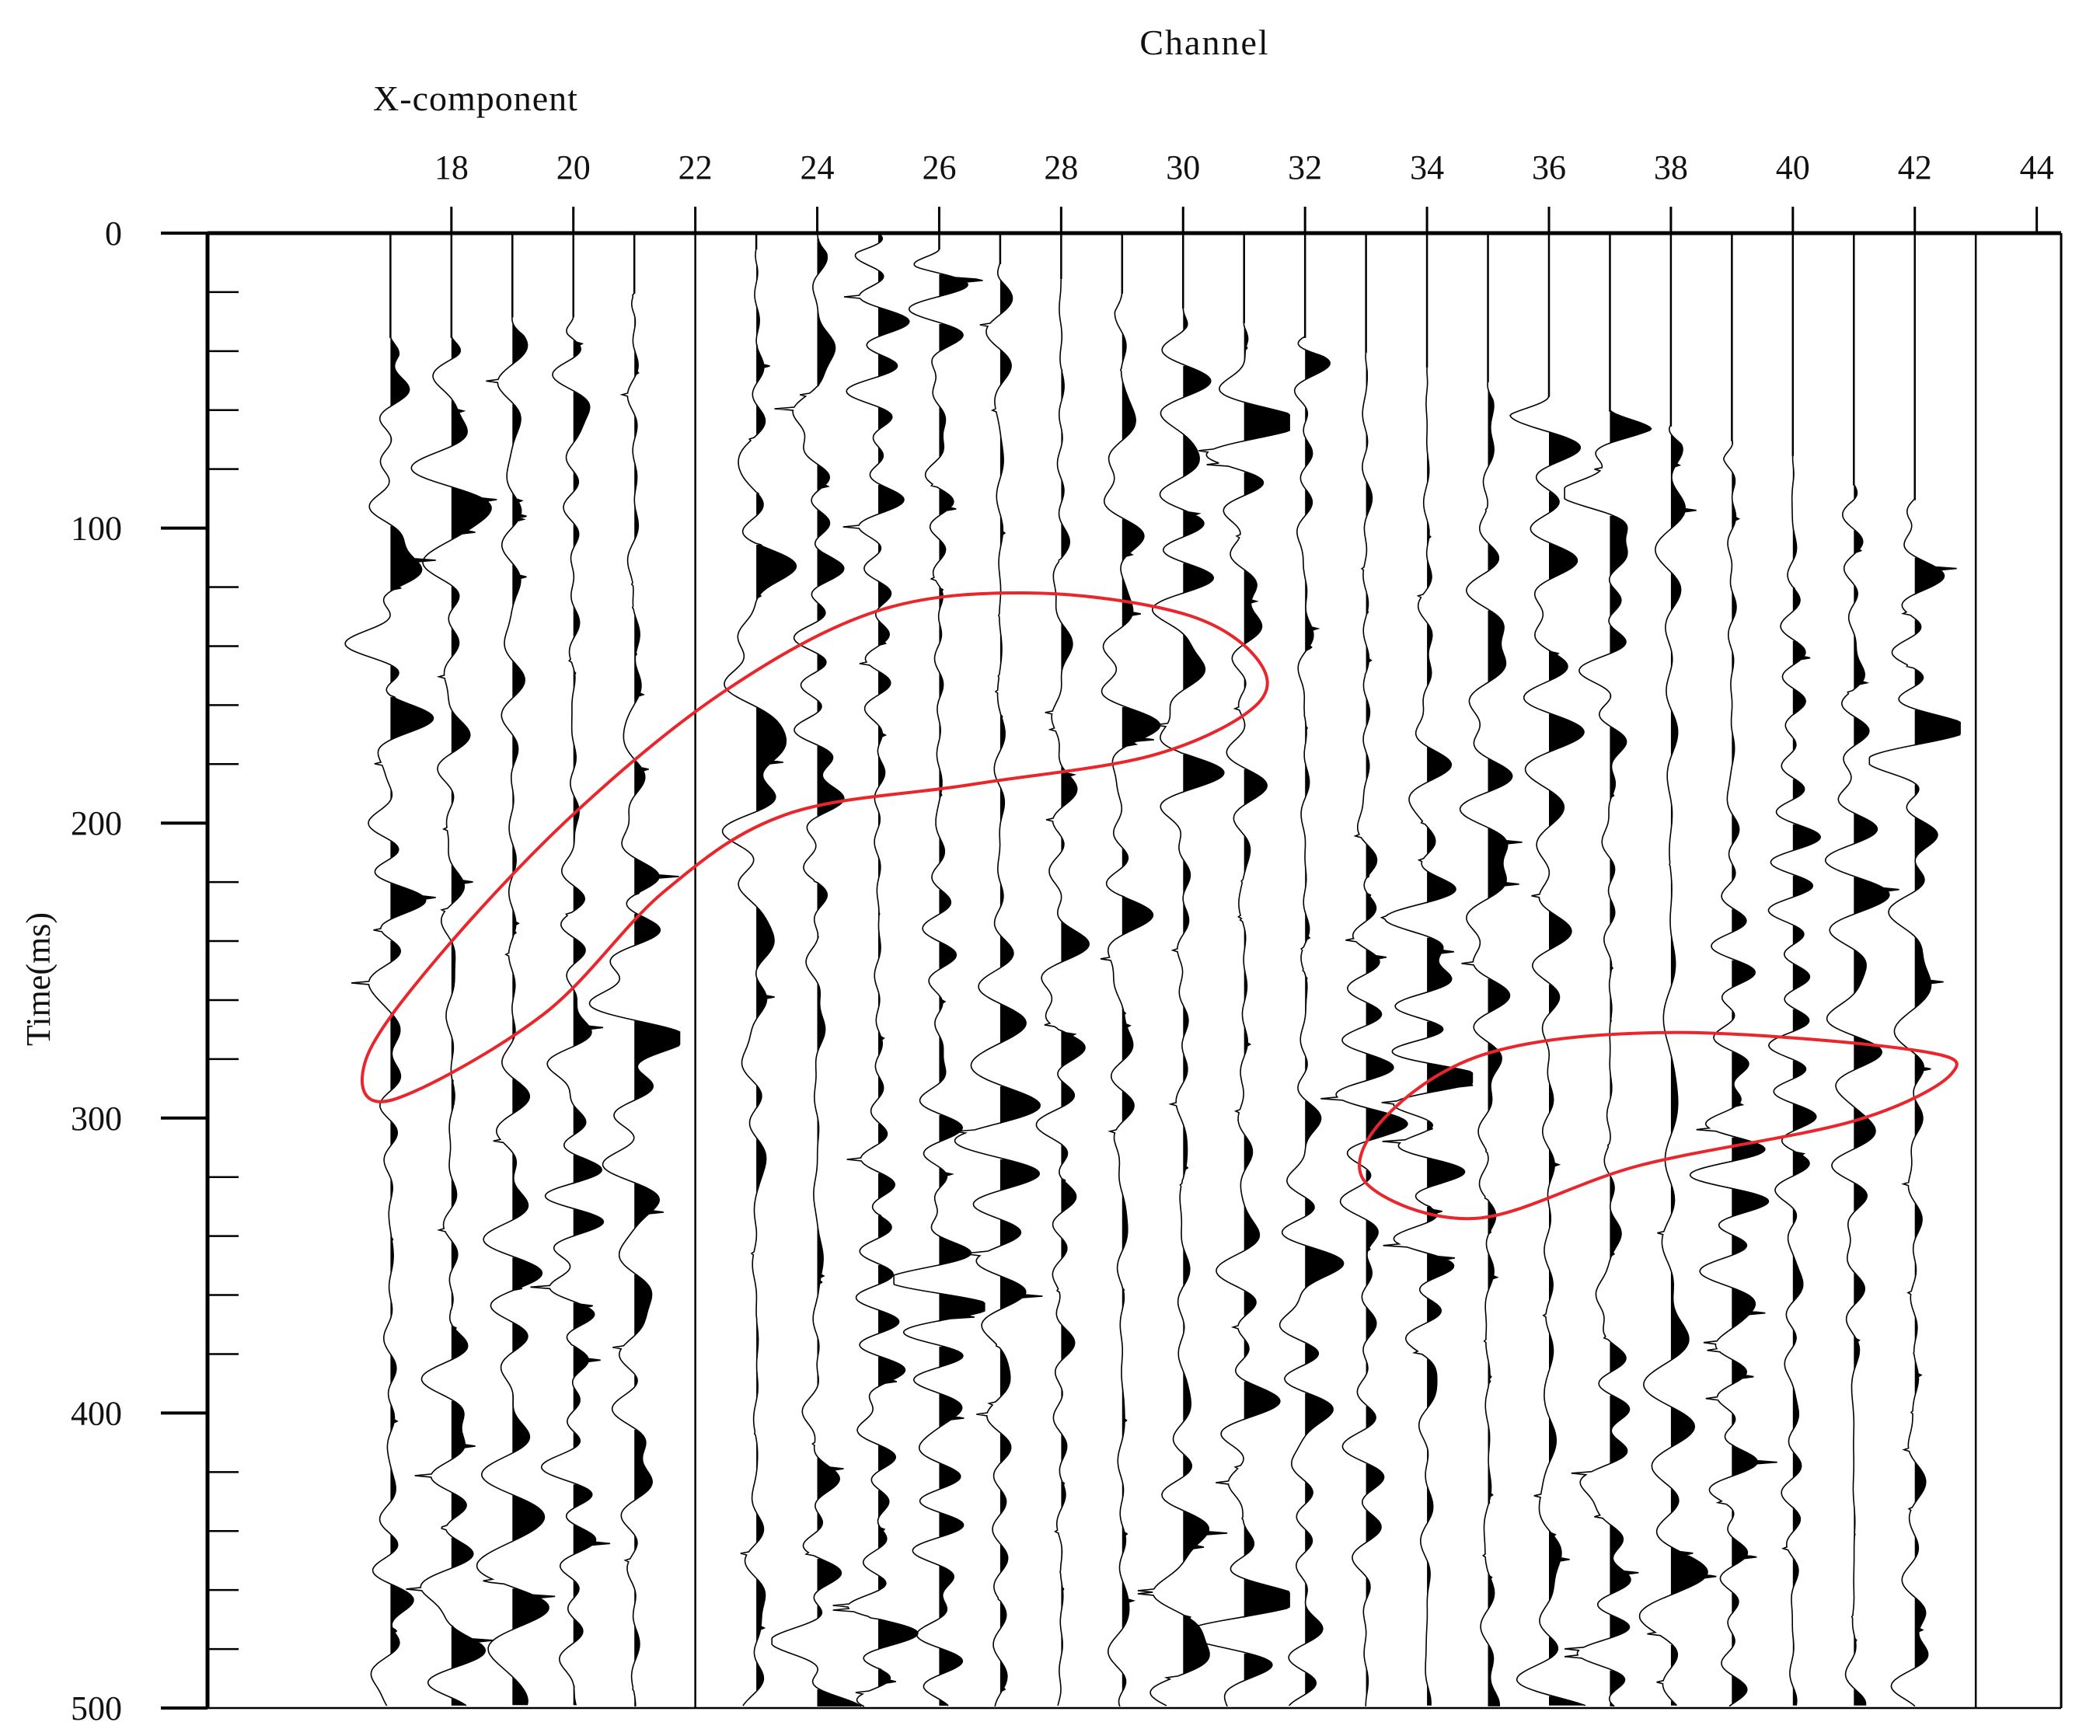  What do you see at coordinates (818, 167) in the screenshot?
I see `x-tick-label-24: 24` at bounding box center [818, 167].